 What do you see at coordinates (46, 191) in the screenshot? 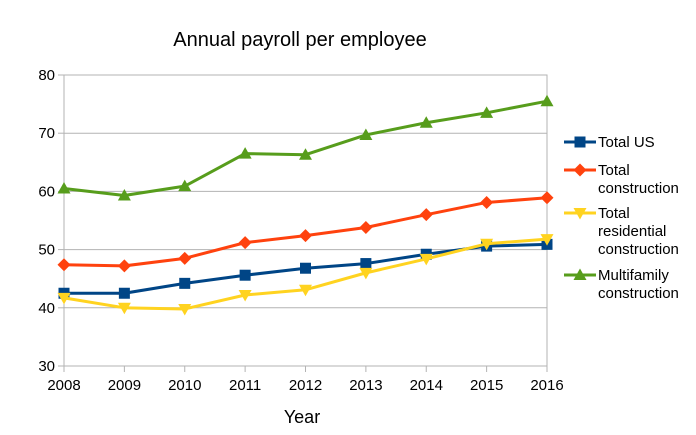
I see `y-tick-label: 60` at bounding box center [46, 191].